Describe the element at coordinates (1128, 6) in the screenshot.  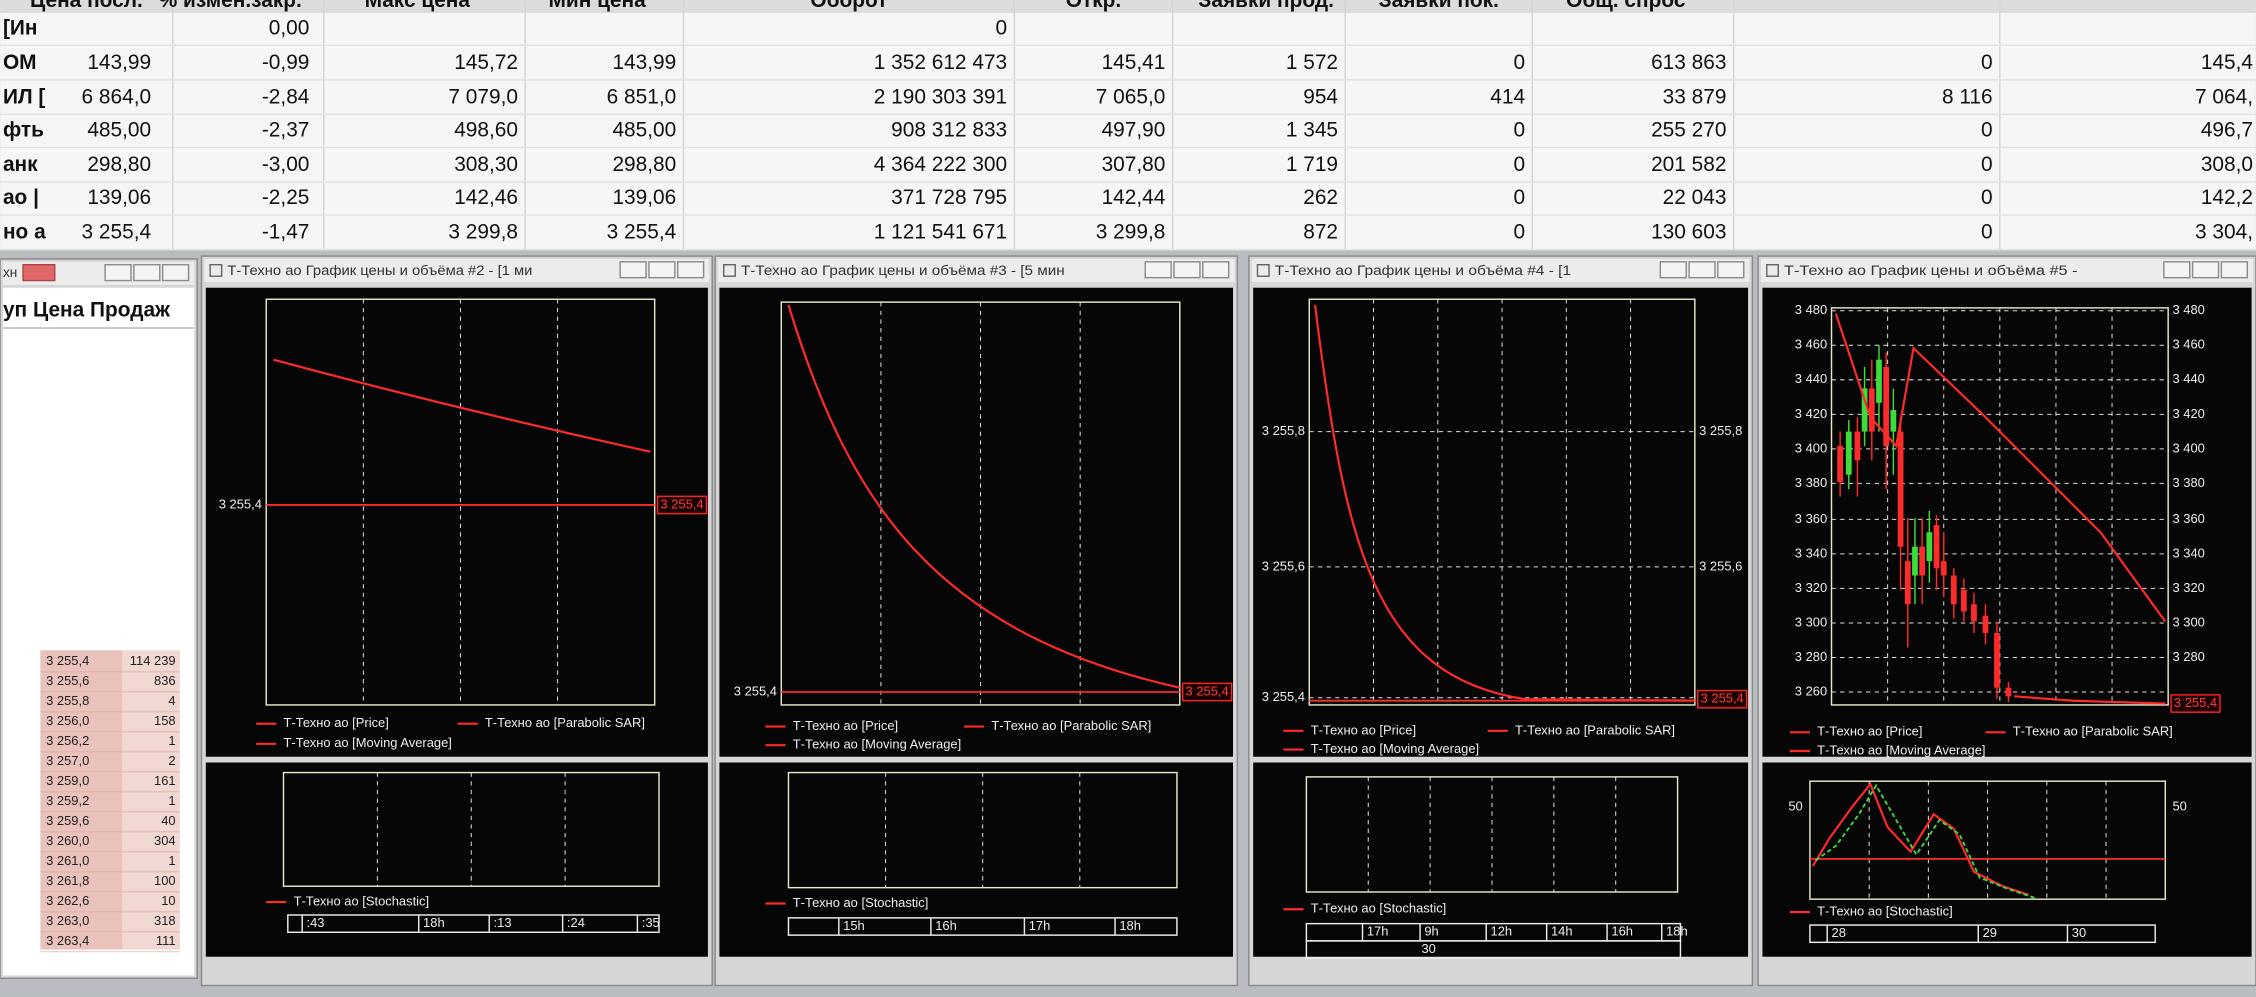
I see `quotes-header-bg` at that location.